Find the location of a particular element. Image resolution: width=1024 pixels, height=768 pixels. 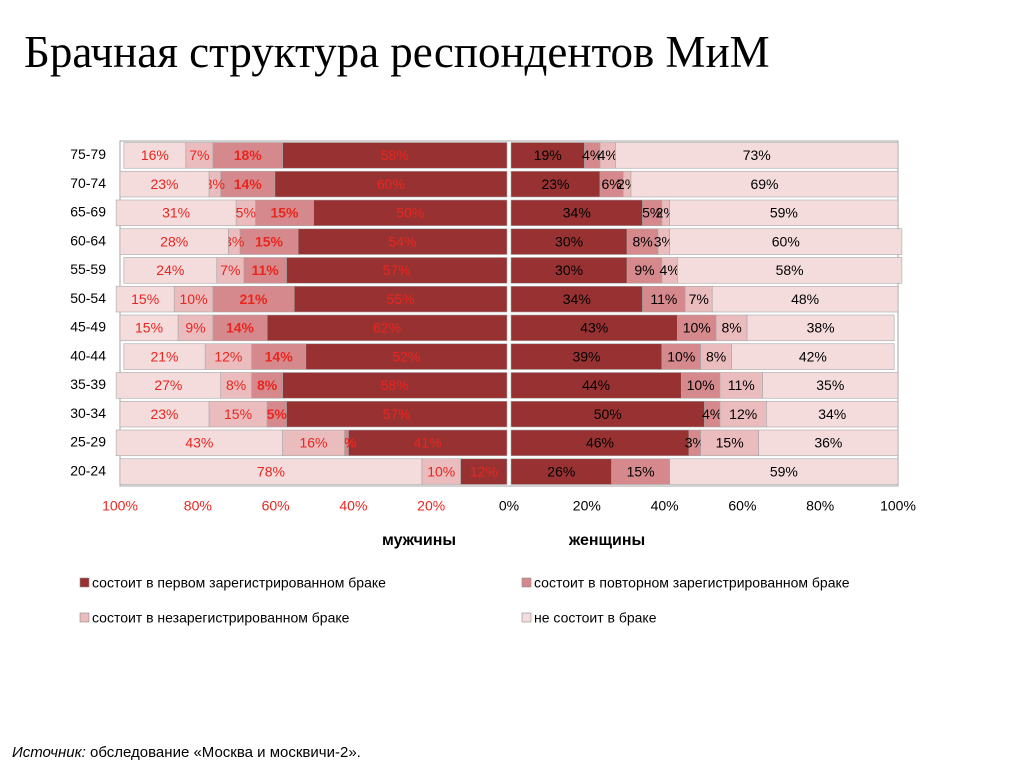

data-label-right-unreg-45-49: 8% is located at coordinates (731, 328).